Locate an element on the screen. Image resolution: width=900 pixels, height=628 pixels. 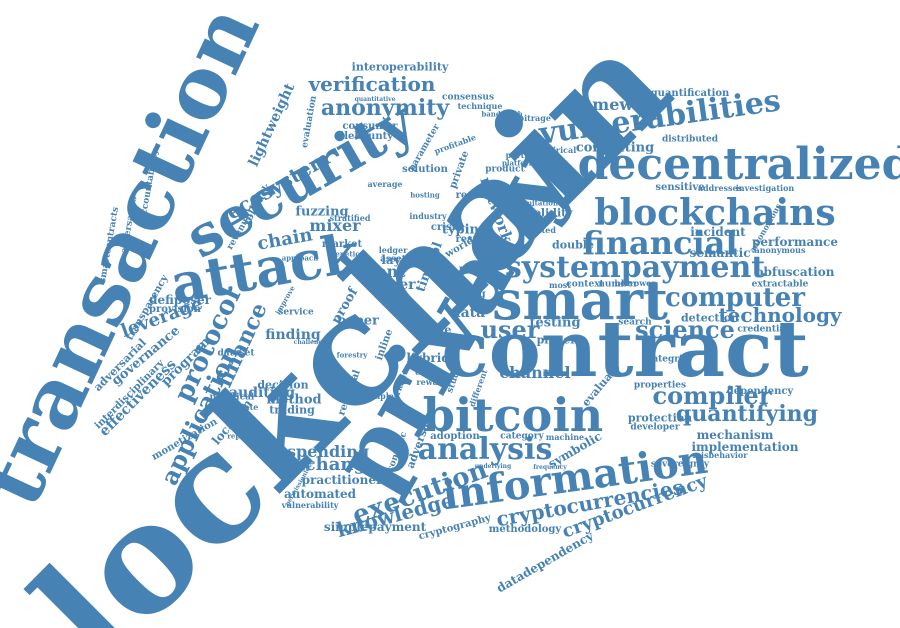
word-consumer: consumer is located at coordinates (370, 126).